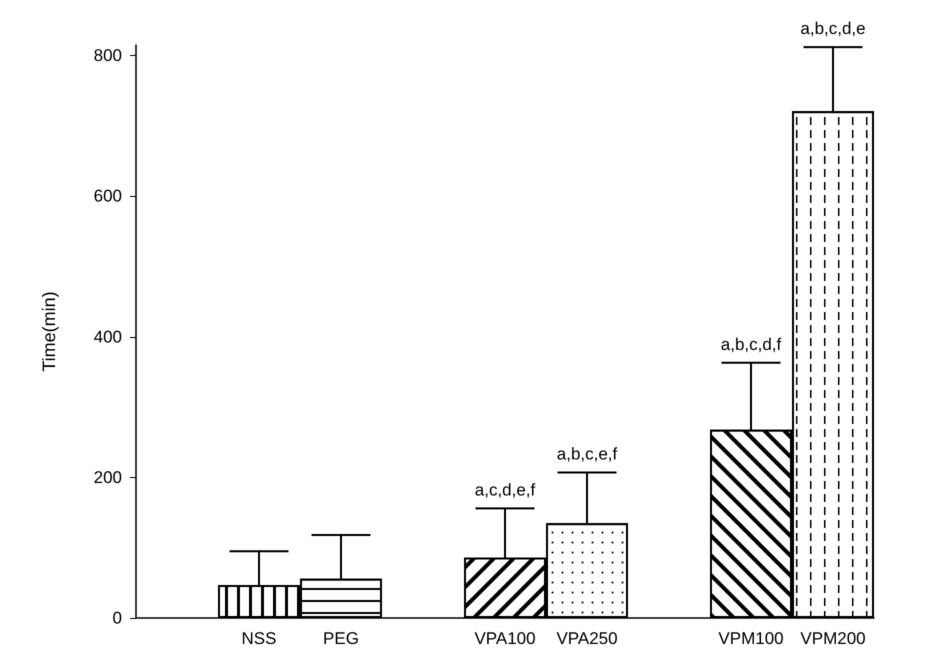 The height and width of the screenshot is (658, 928). Describe the element at coordinates (341, 638) in the screenshot. I see `x-tick-label: PEG` at that location.